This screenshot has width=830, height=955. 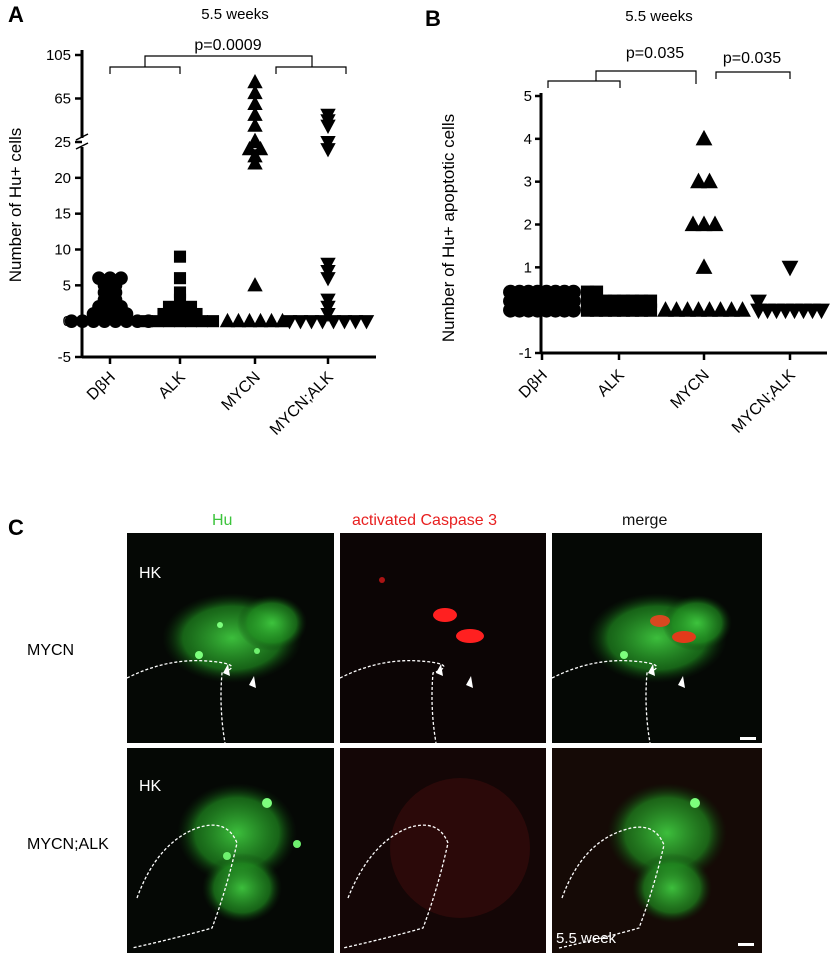 I want to click on y-tick-label: -1, so click(x=525, y=353).